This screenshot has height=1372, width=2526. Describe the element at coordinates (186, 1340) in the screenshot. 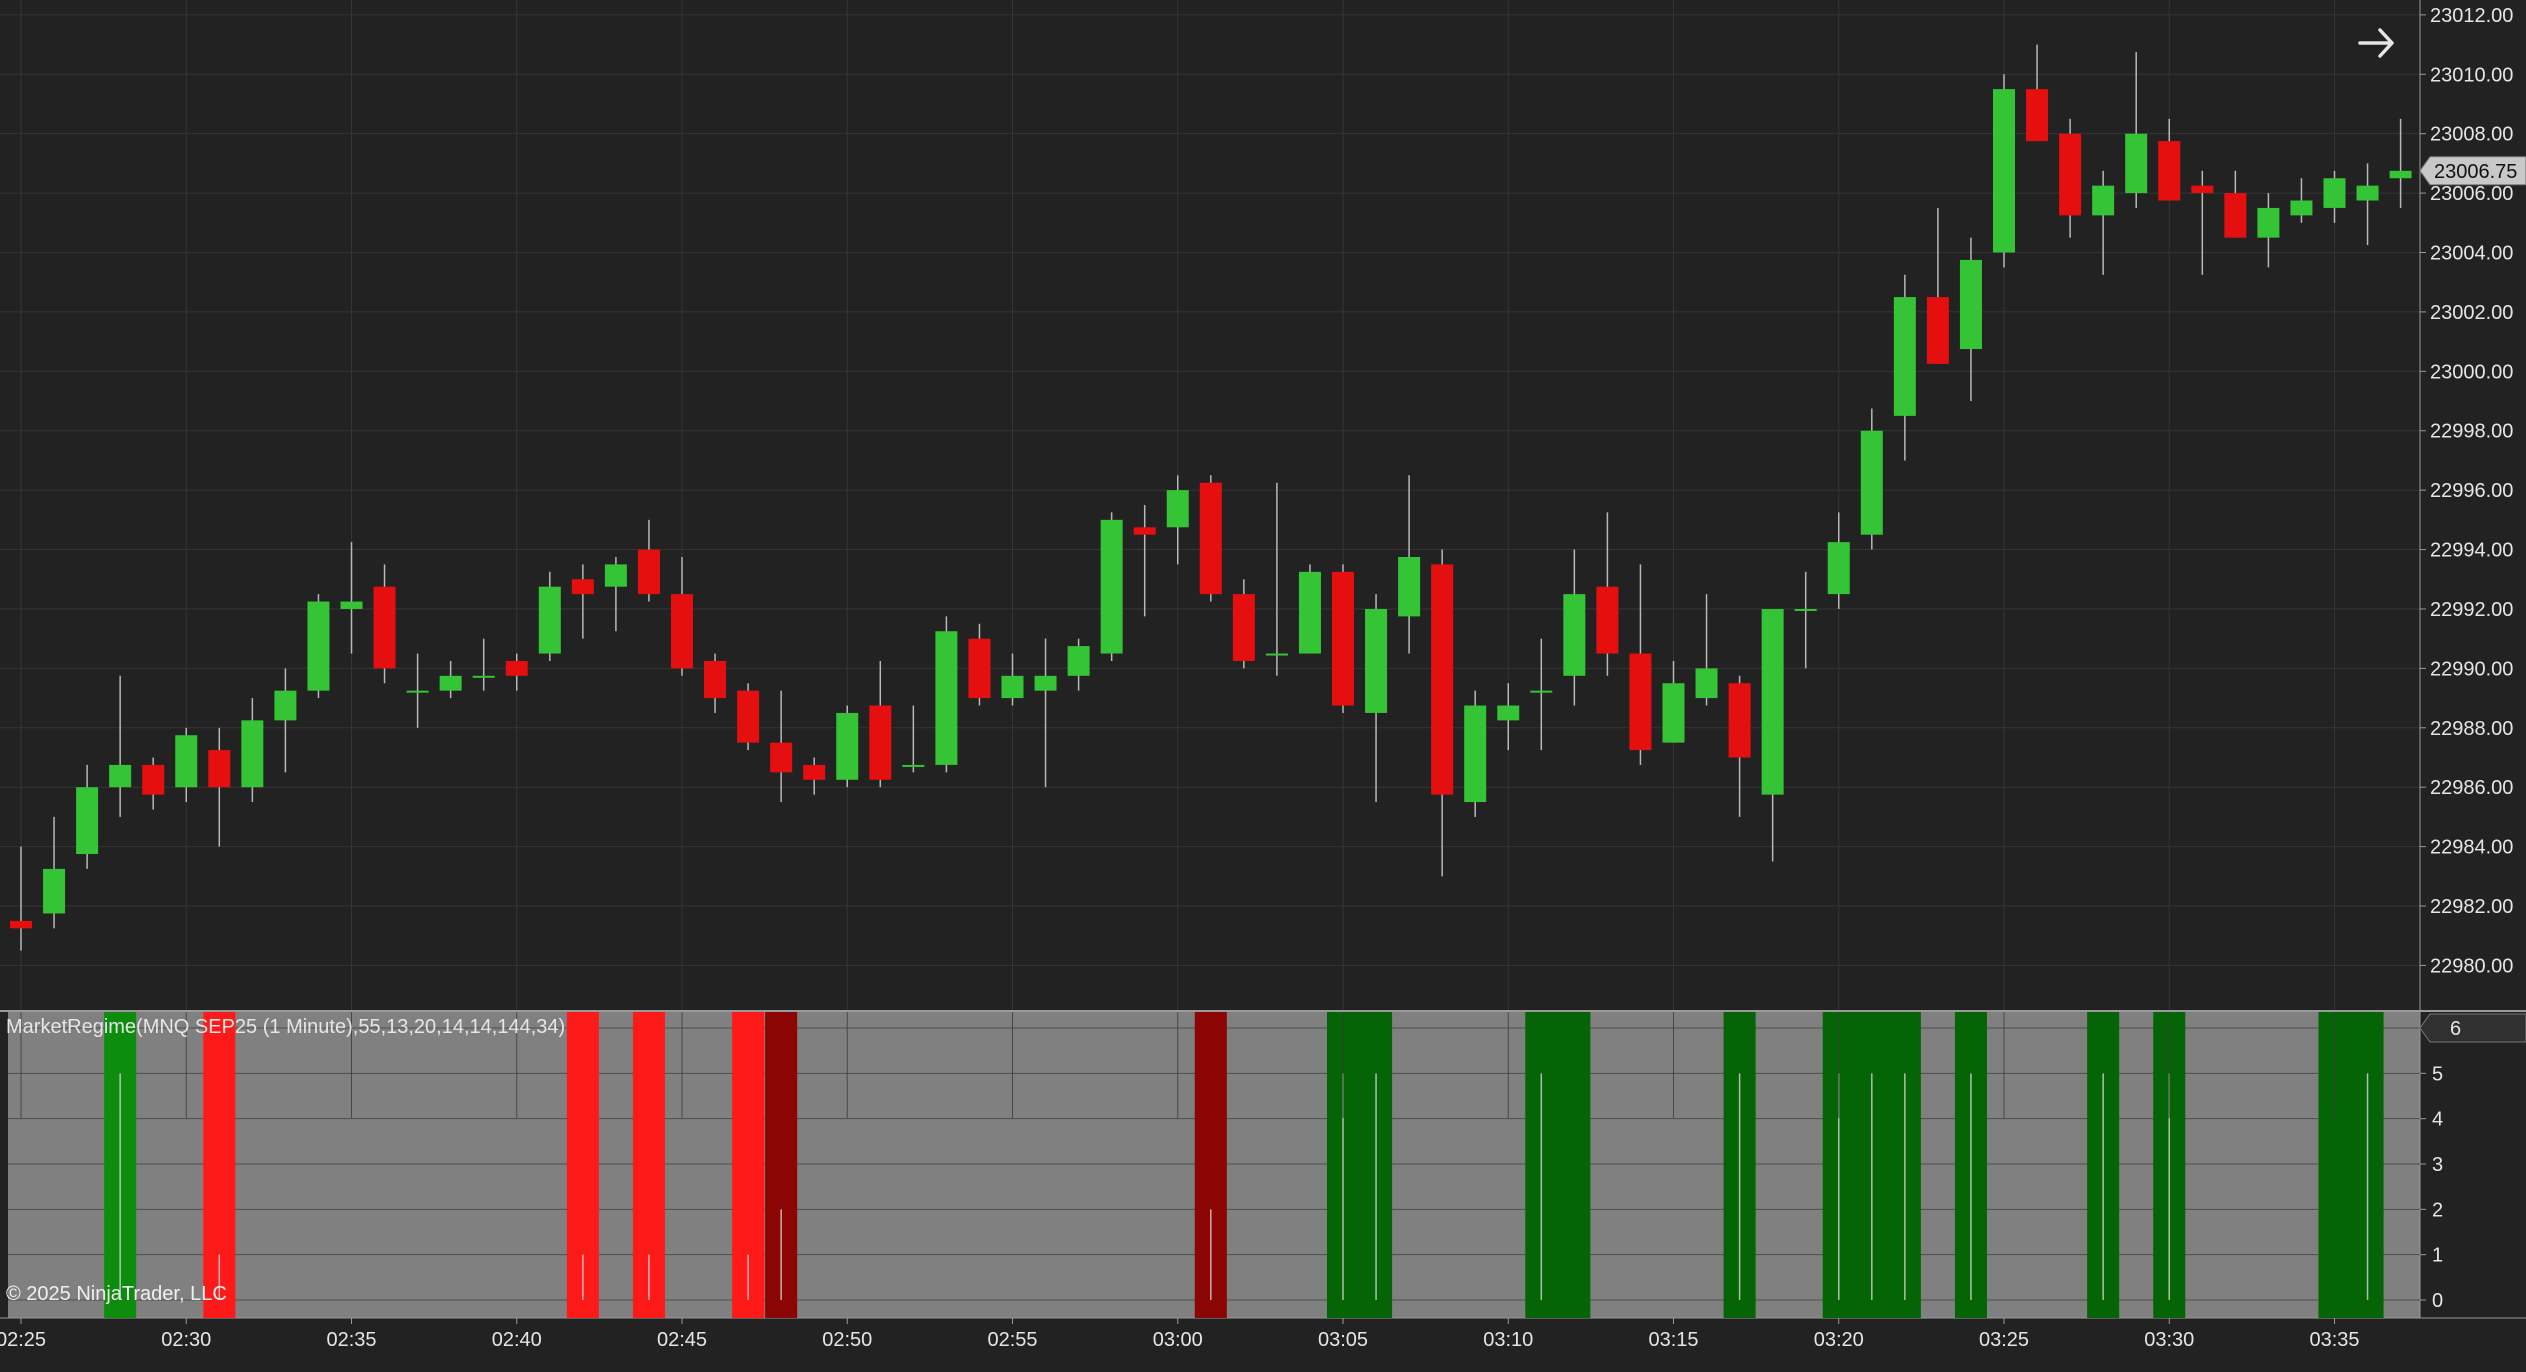

I see `time-tick-label: 02:30` at that location.